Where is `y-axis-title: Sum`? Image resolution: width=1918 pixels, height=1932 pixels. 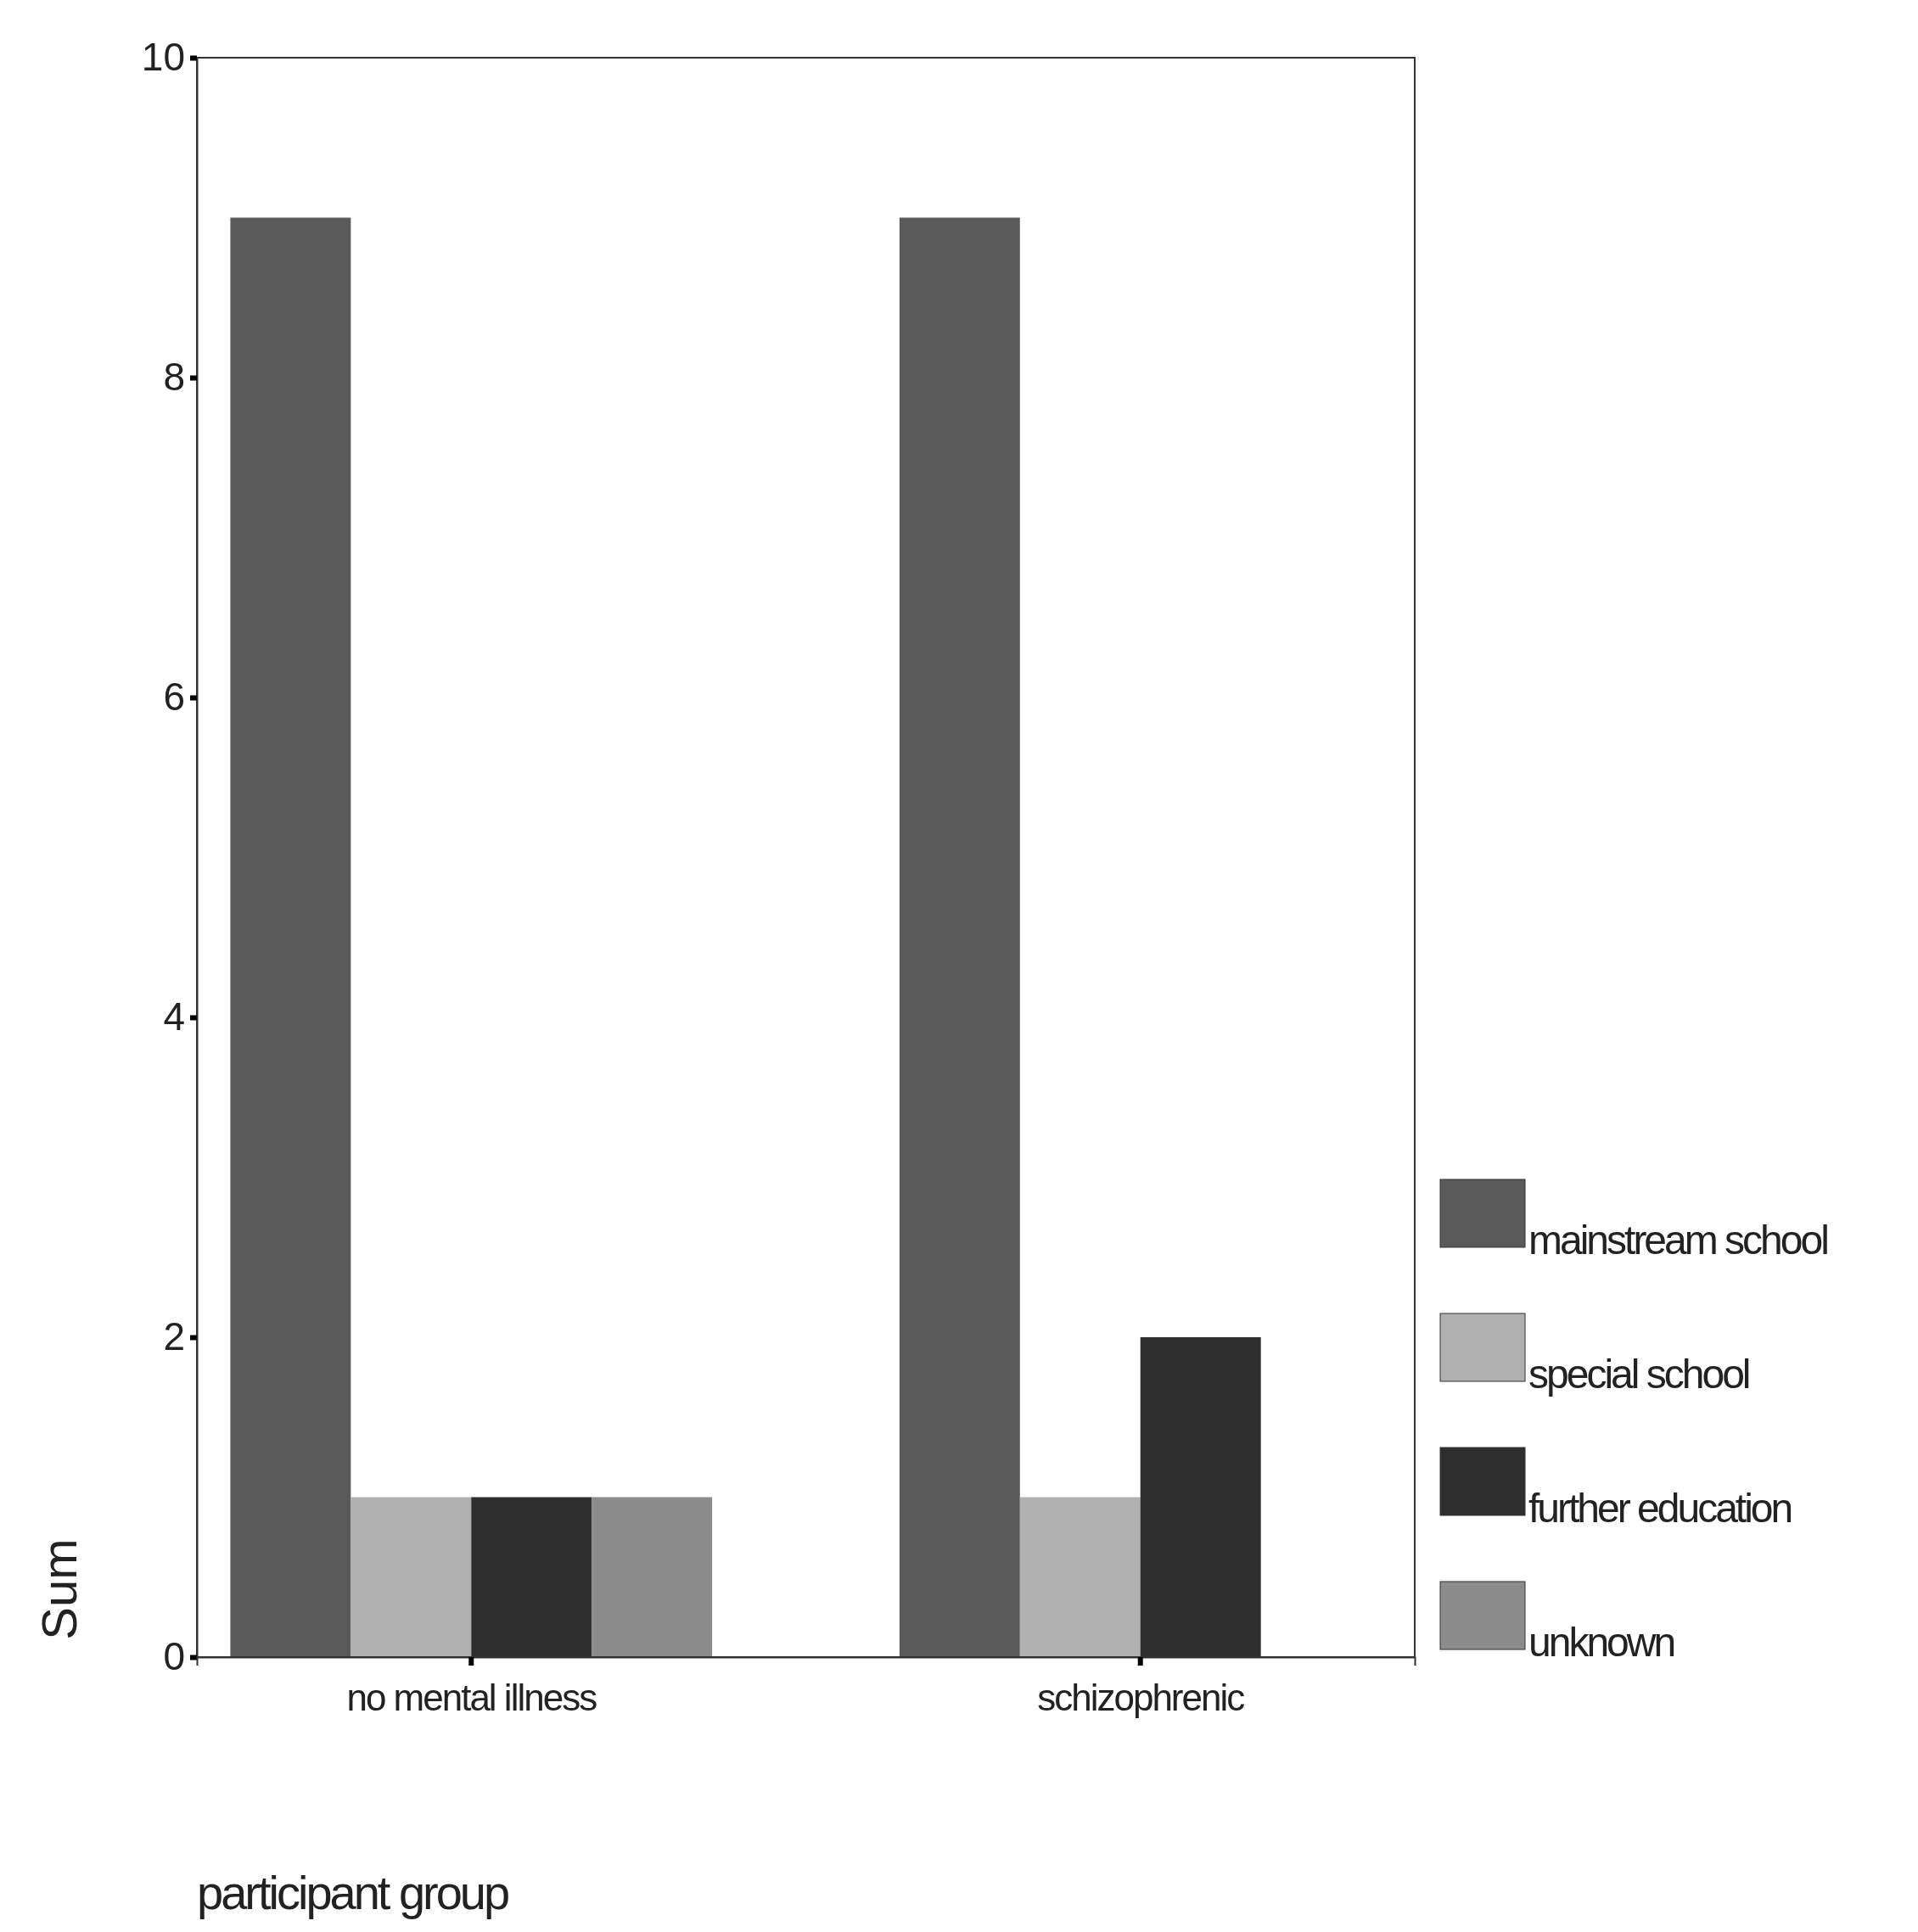
y-axis-title: Sum is located at coordinates (59, 1589).